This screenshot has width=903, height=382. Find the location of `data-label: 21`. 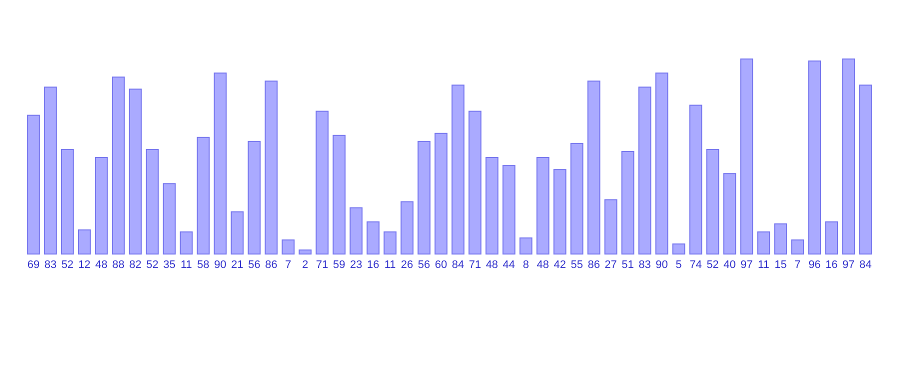

data-label: 21 is located at coordinates (237, 265).